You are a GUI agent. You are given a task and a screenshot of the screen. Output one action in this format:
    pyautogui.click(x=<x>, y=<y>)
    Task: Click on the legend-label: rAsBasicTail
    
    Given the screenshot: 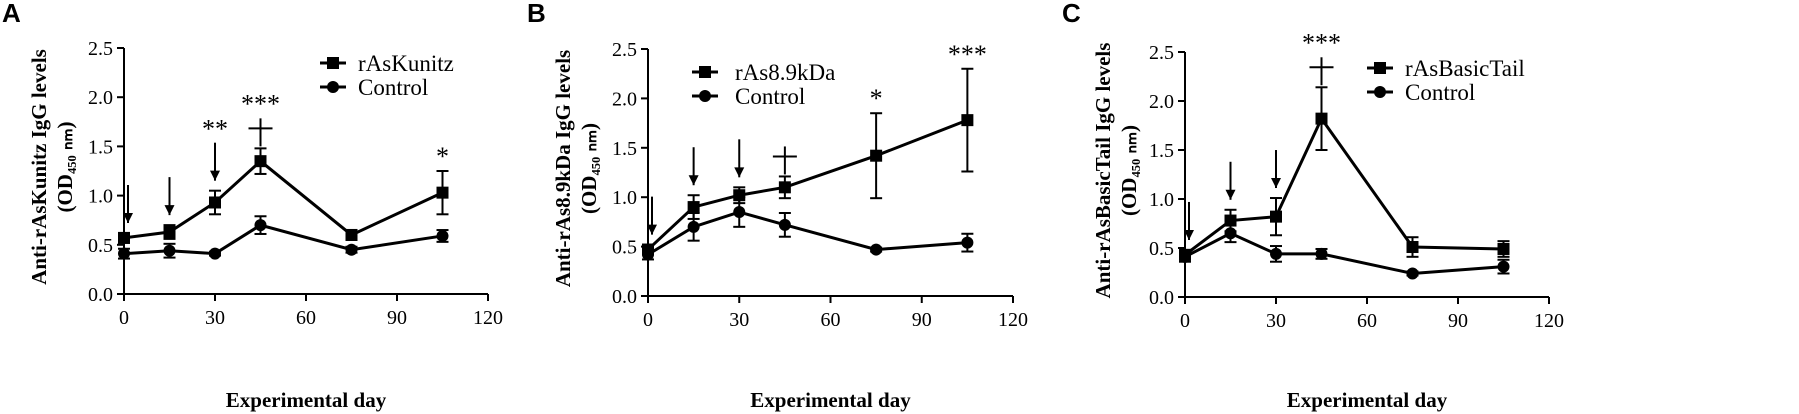 What is the action you would take?
    pyautogui.click(x=1465, y=68)
    